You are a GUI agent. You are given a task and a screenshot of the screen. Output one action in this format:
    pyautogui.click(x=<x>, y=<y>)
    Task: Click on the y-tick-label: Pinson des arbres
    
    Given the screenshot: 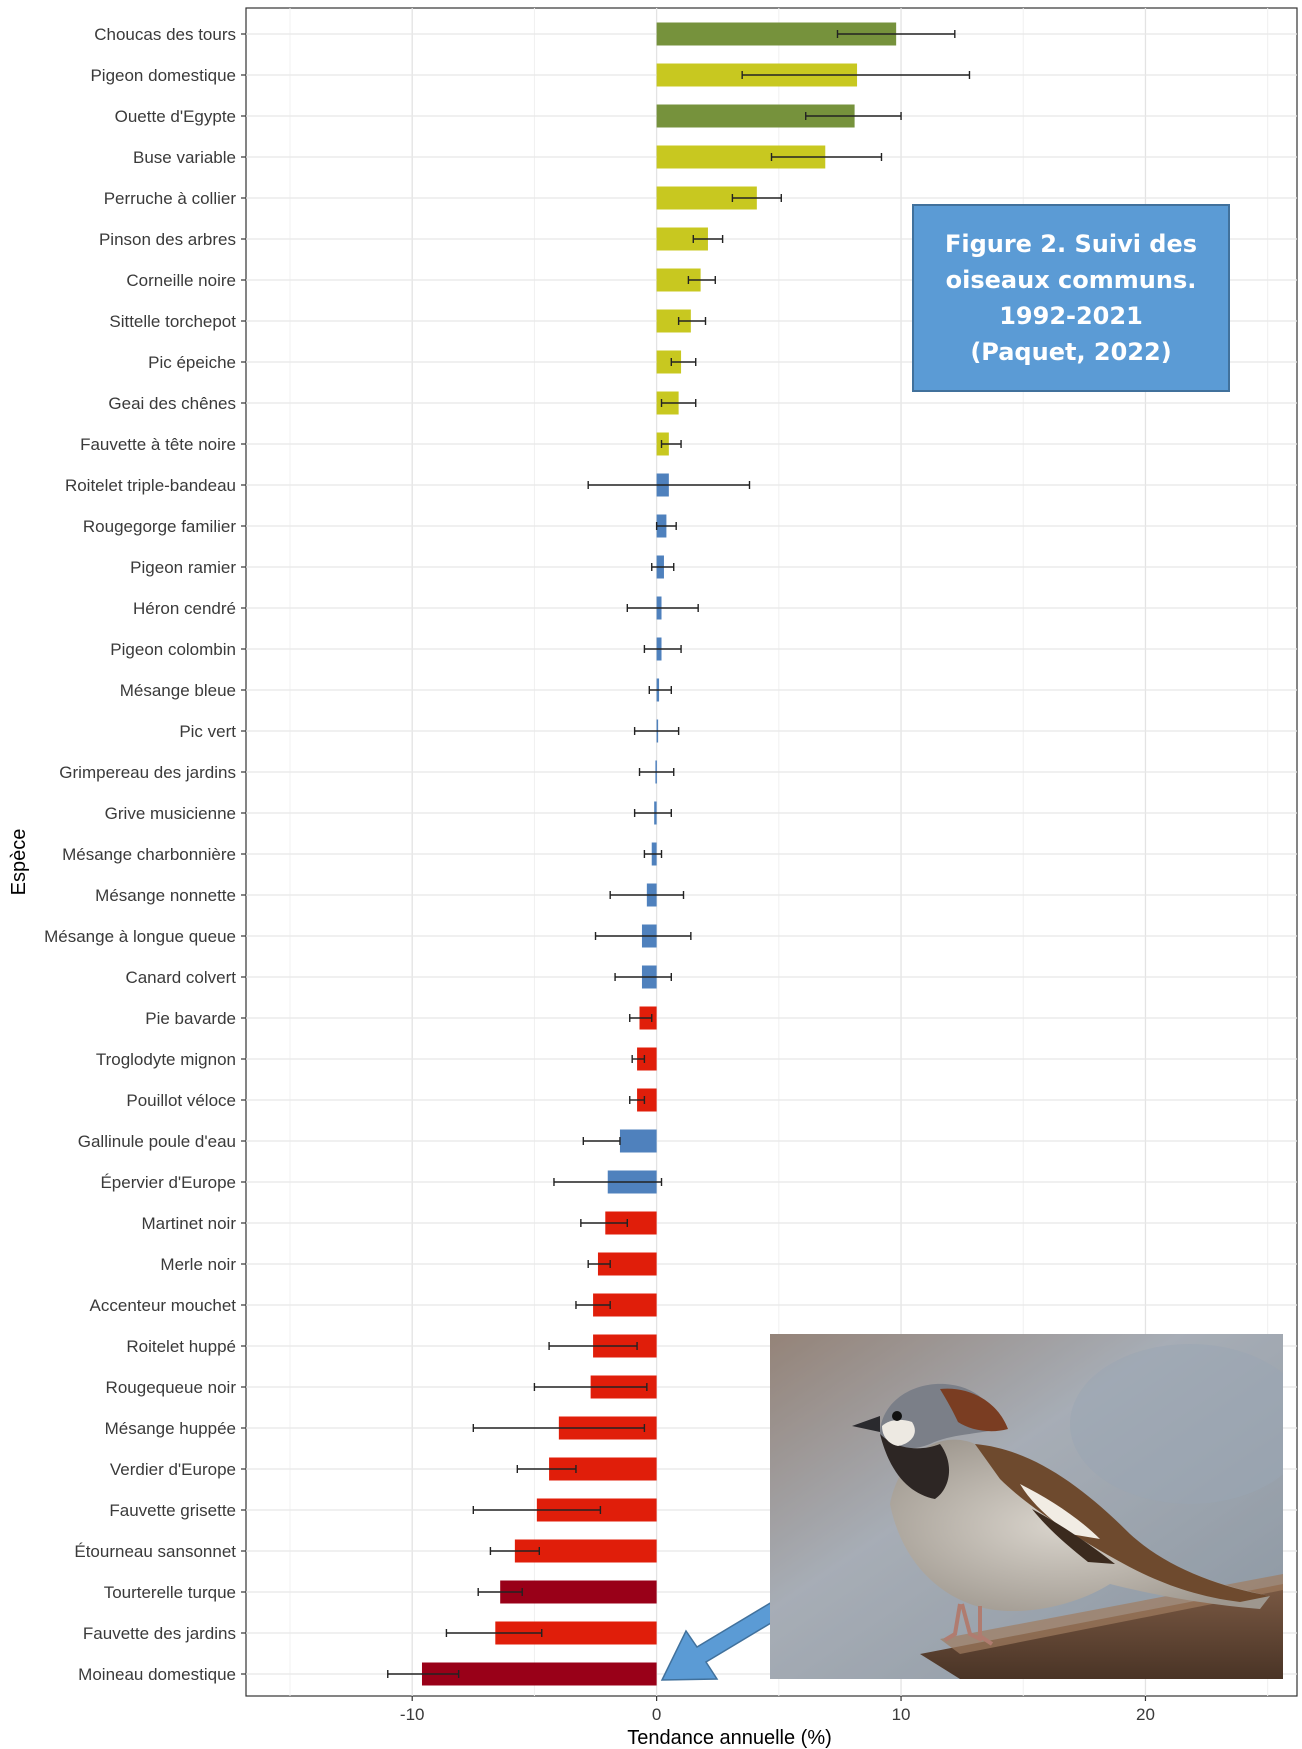 What is the action you would take?
    pyautogui.click(x=167, y=239)
    